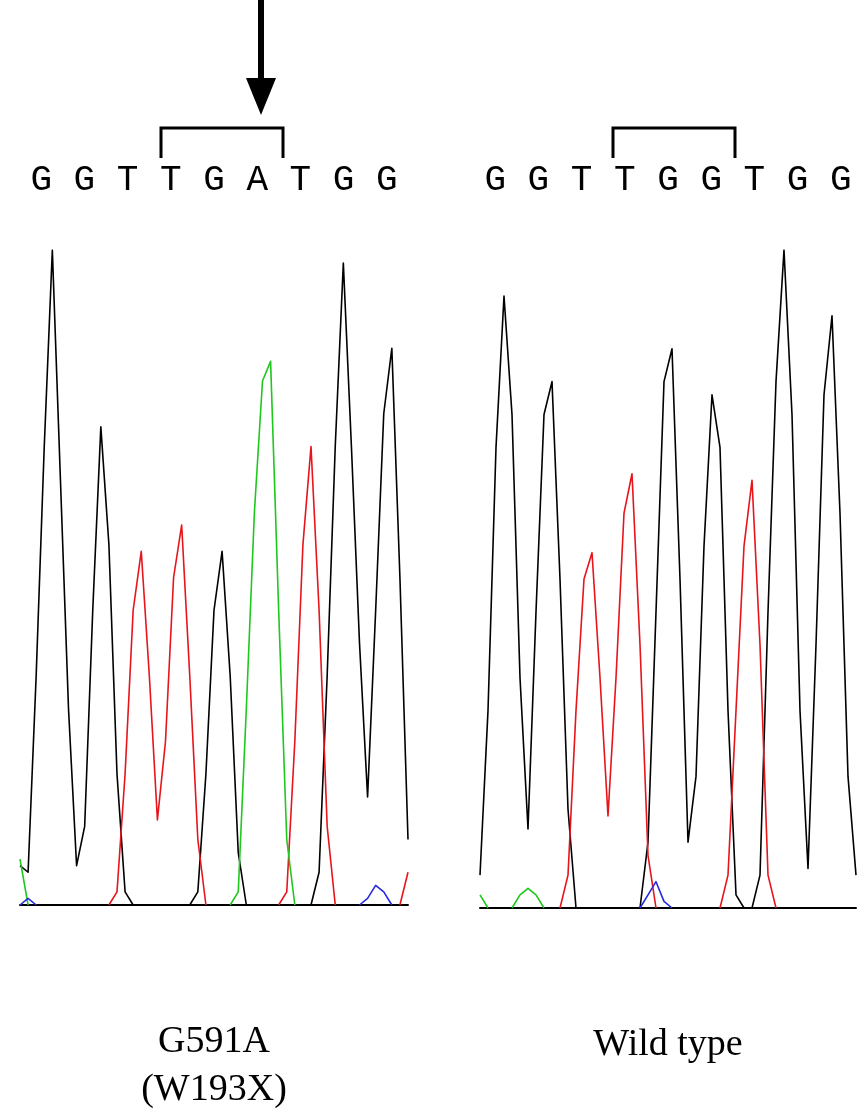  Describe the element at coordinates (214, 180) in the screenshot. I see `text: G G T T G A T G G` at that location.